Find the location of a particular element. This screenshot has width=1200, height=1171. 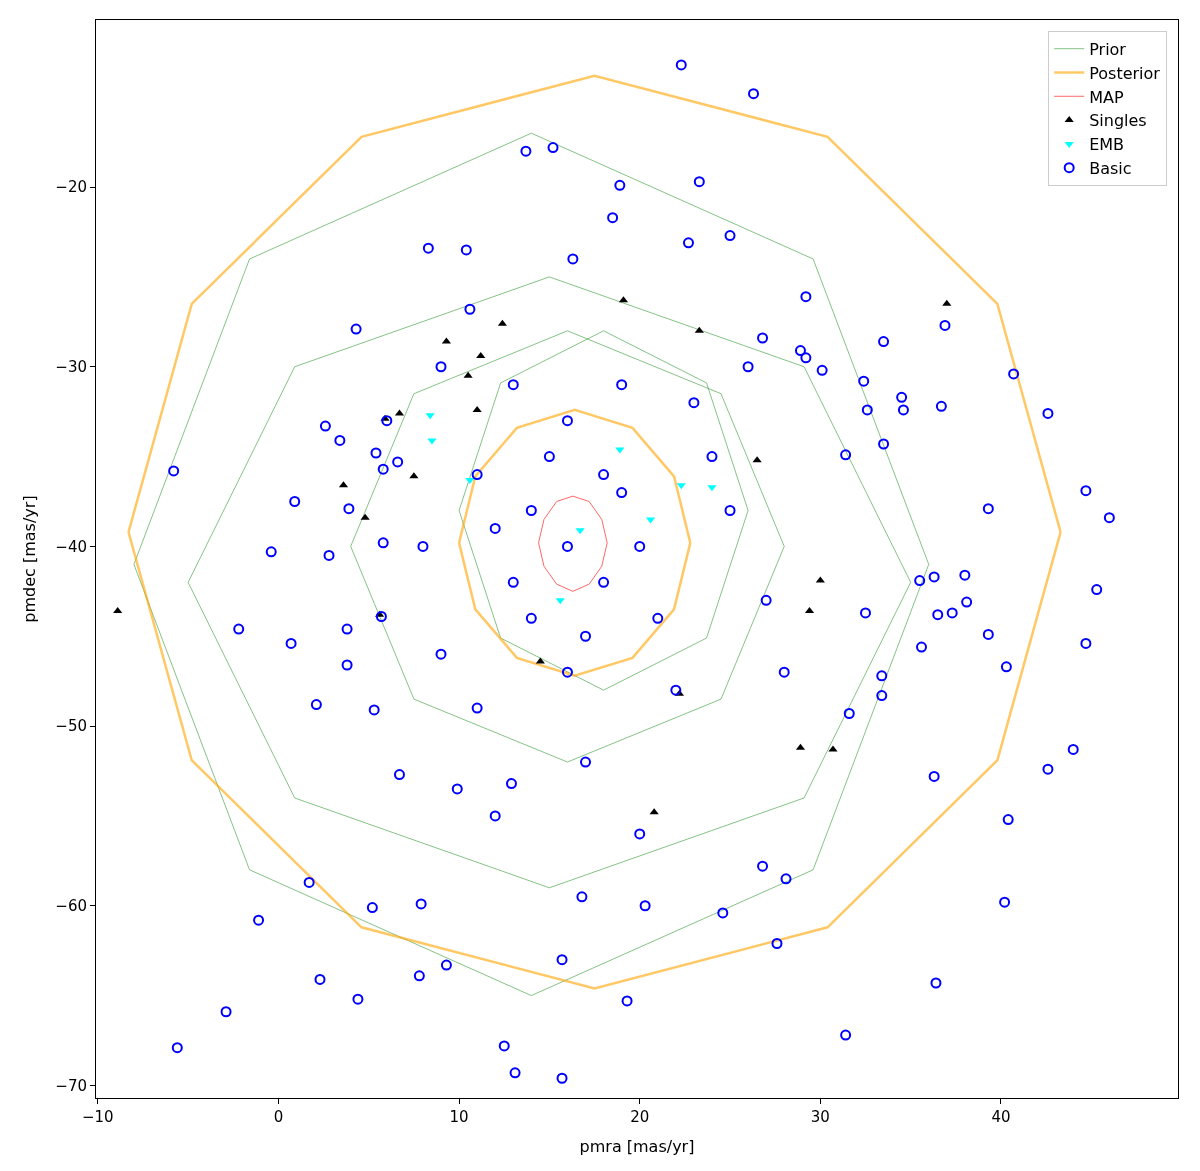

x-tick-label: 10 is located at coordinates (459, 1117).